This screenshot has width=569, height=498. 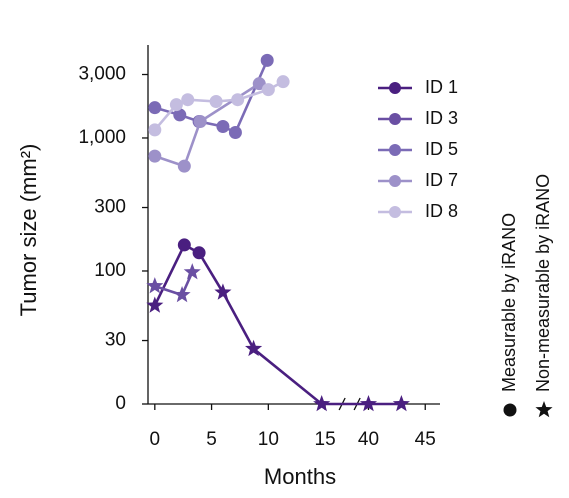 I want to click on y-tick-label: 1,000, so click(x=102, y=137).